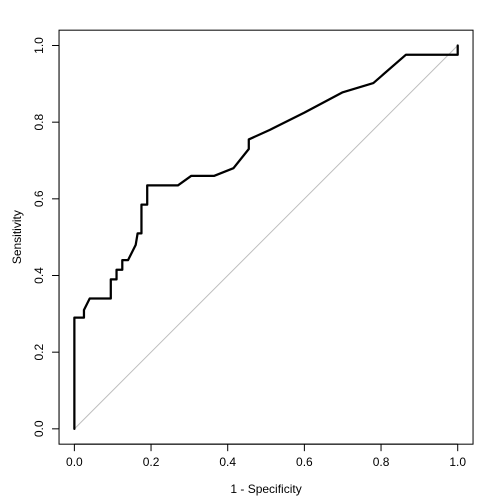  What do you see at coordinates (39, 428) in the screenshot?
I see `y-tick-label: 0.0` at bounding box center [39, 428].